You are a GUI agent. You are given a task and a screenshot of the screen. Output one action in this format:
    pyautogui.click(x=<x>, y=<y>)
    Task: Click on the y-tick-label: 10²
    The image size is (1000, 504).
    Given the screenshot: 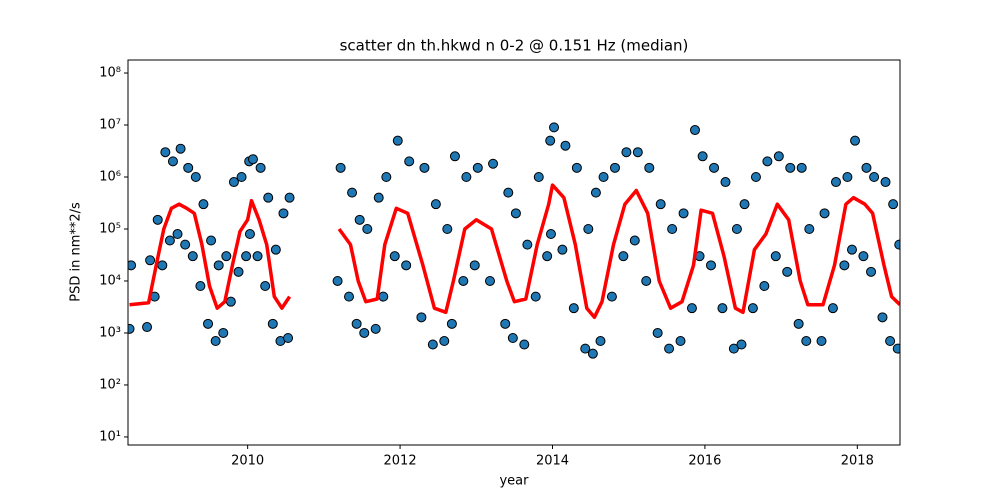 What is the action you would take?
    pyautogui.click(x=110, y=384)
    